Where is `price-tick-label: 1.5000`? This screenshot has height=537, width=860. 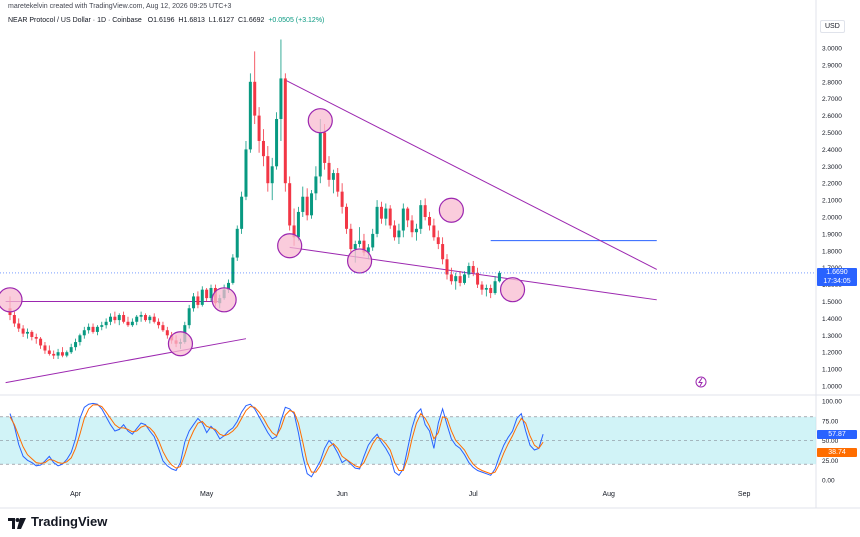 price-tick-label: 1.5000 is located at coordinates (832, 302).